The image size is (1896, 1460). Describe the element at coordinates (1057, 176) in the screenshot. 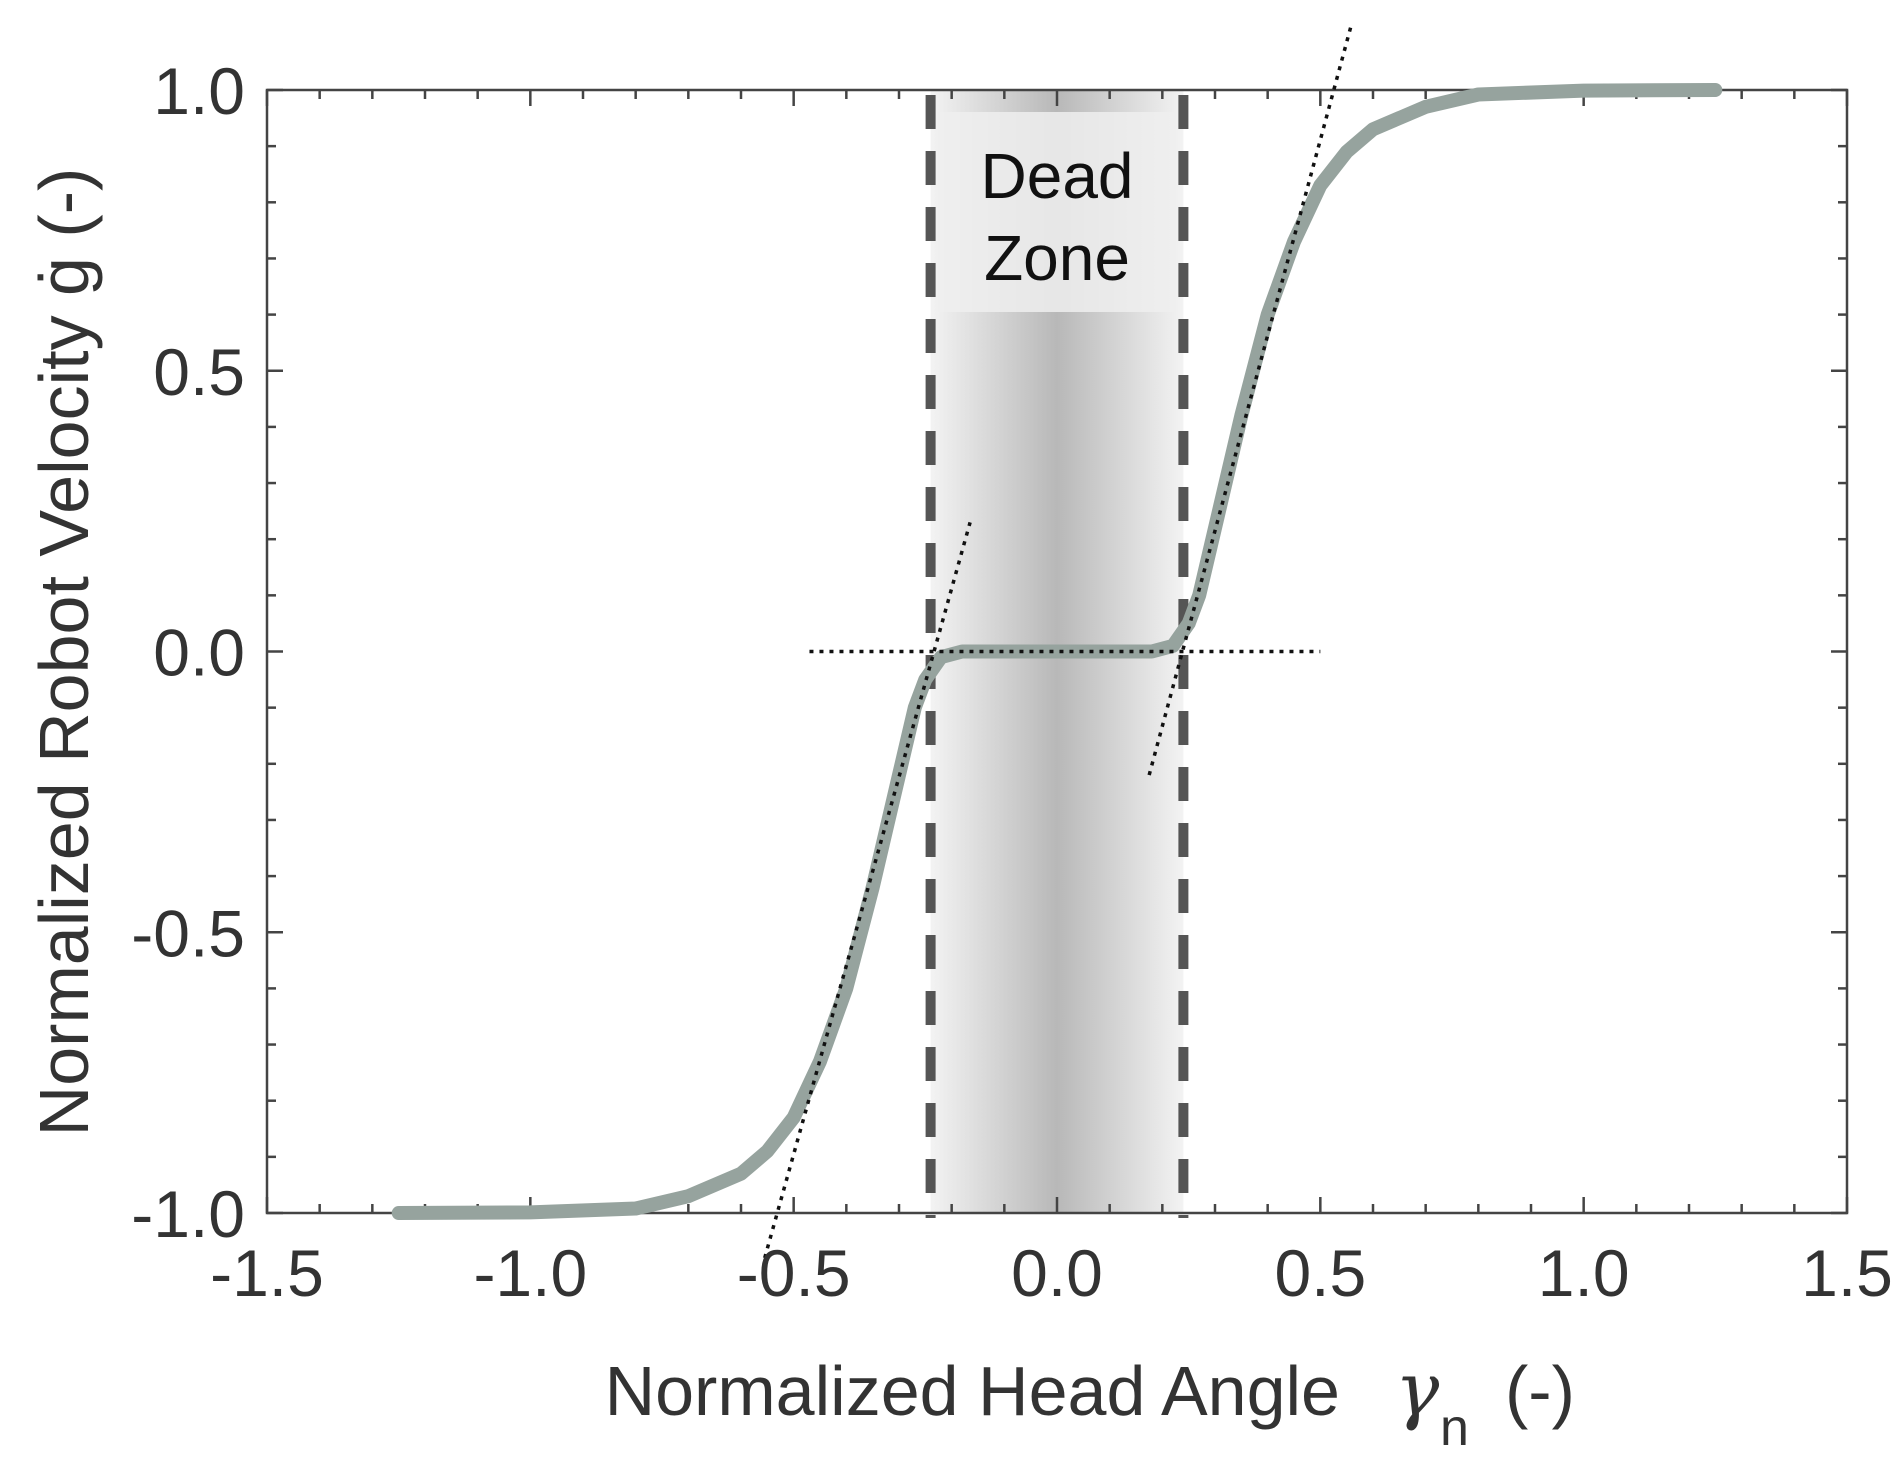

I see `dead-zone-label-line1: Dead` at that location.